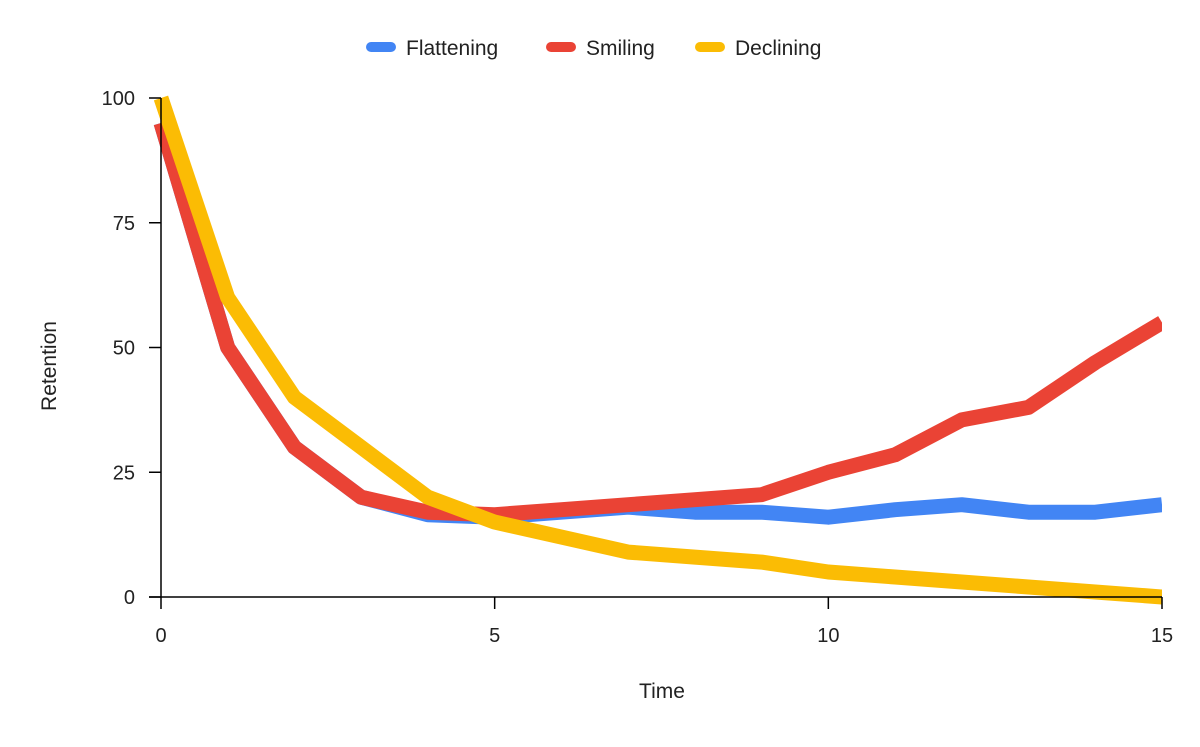 The image size is (1200, 747). Describe the element at coordinates (124, 224) in the screenshot. I see `y-tick-label: 75` at that location.